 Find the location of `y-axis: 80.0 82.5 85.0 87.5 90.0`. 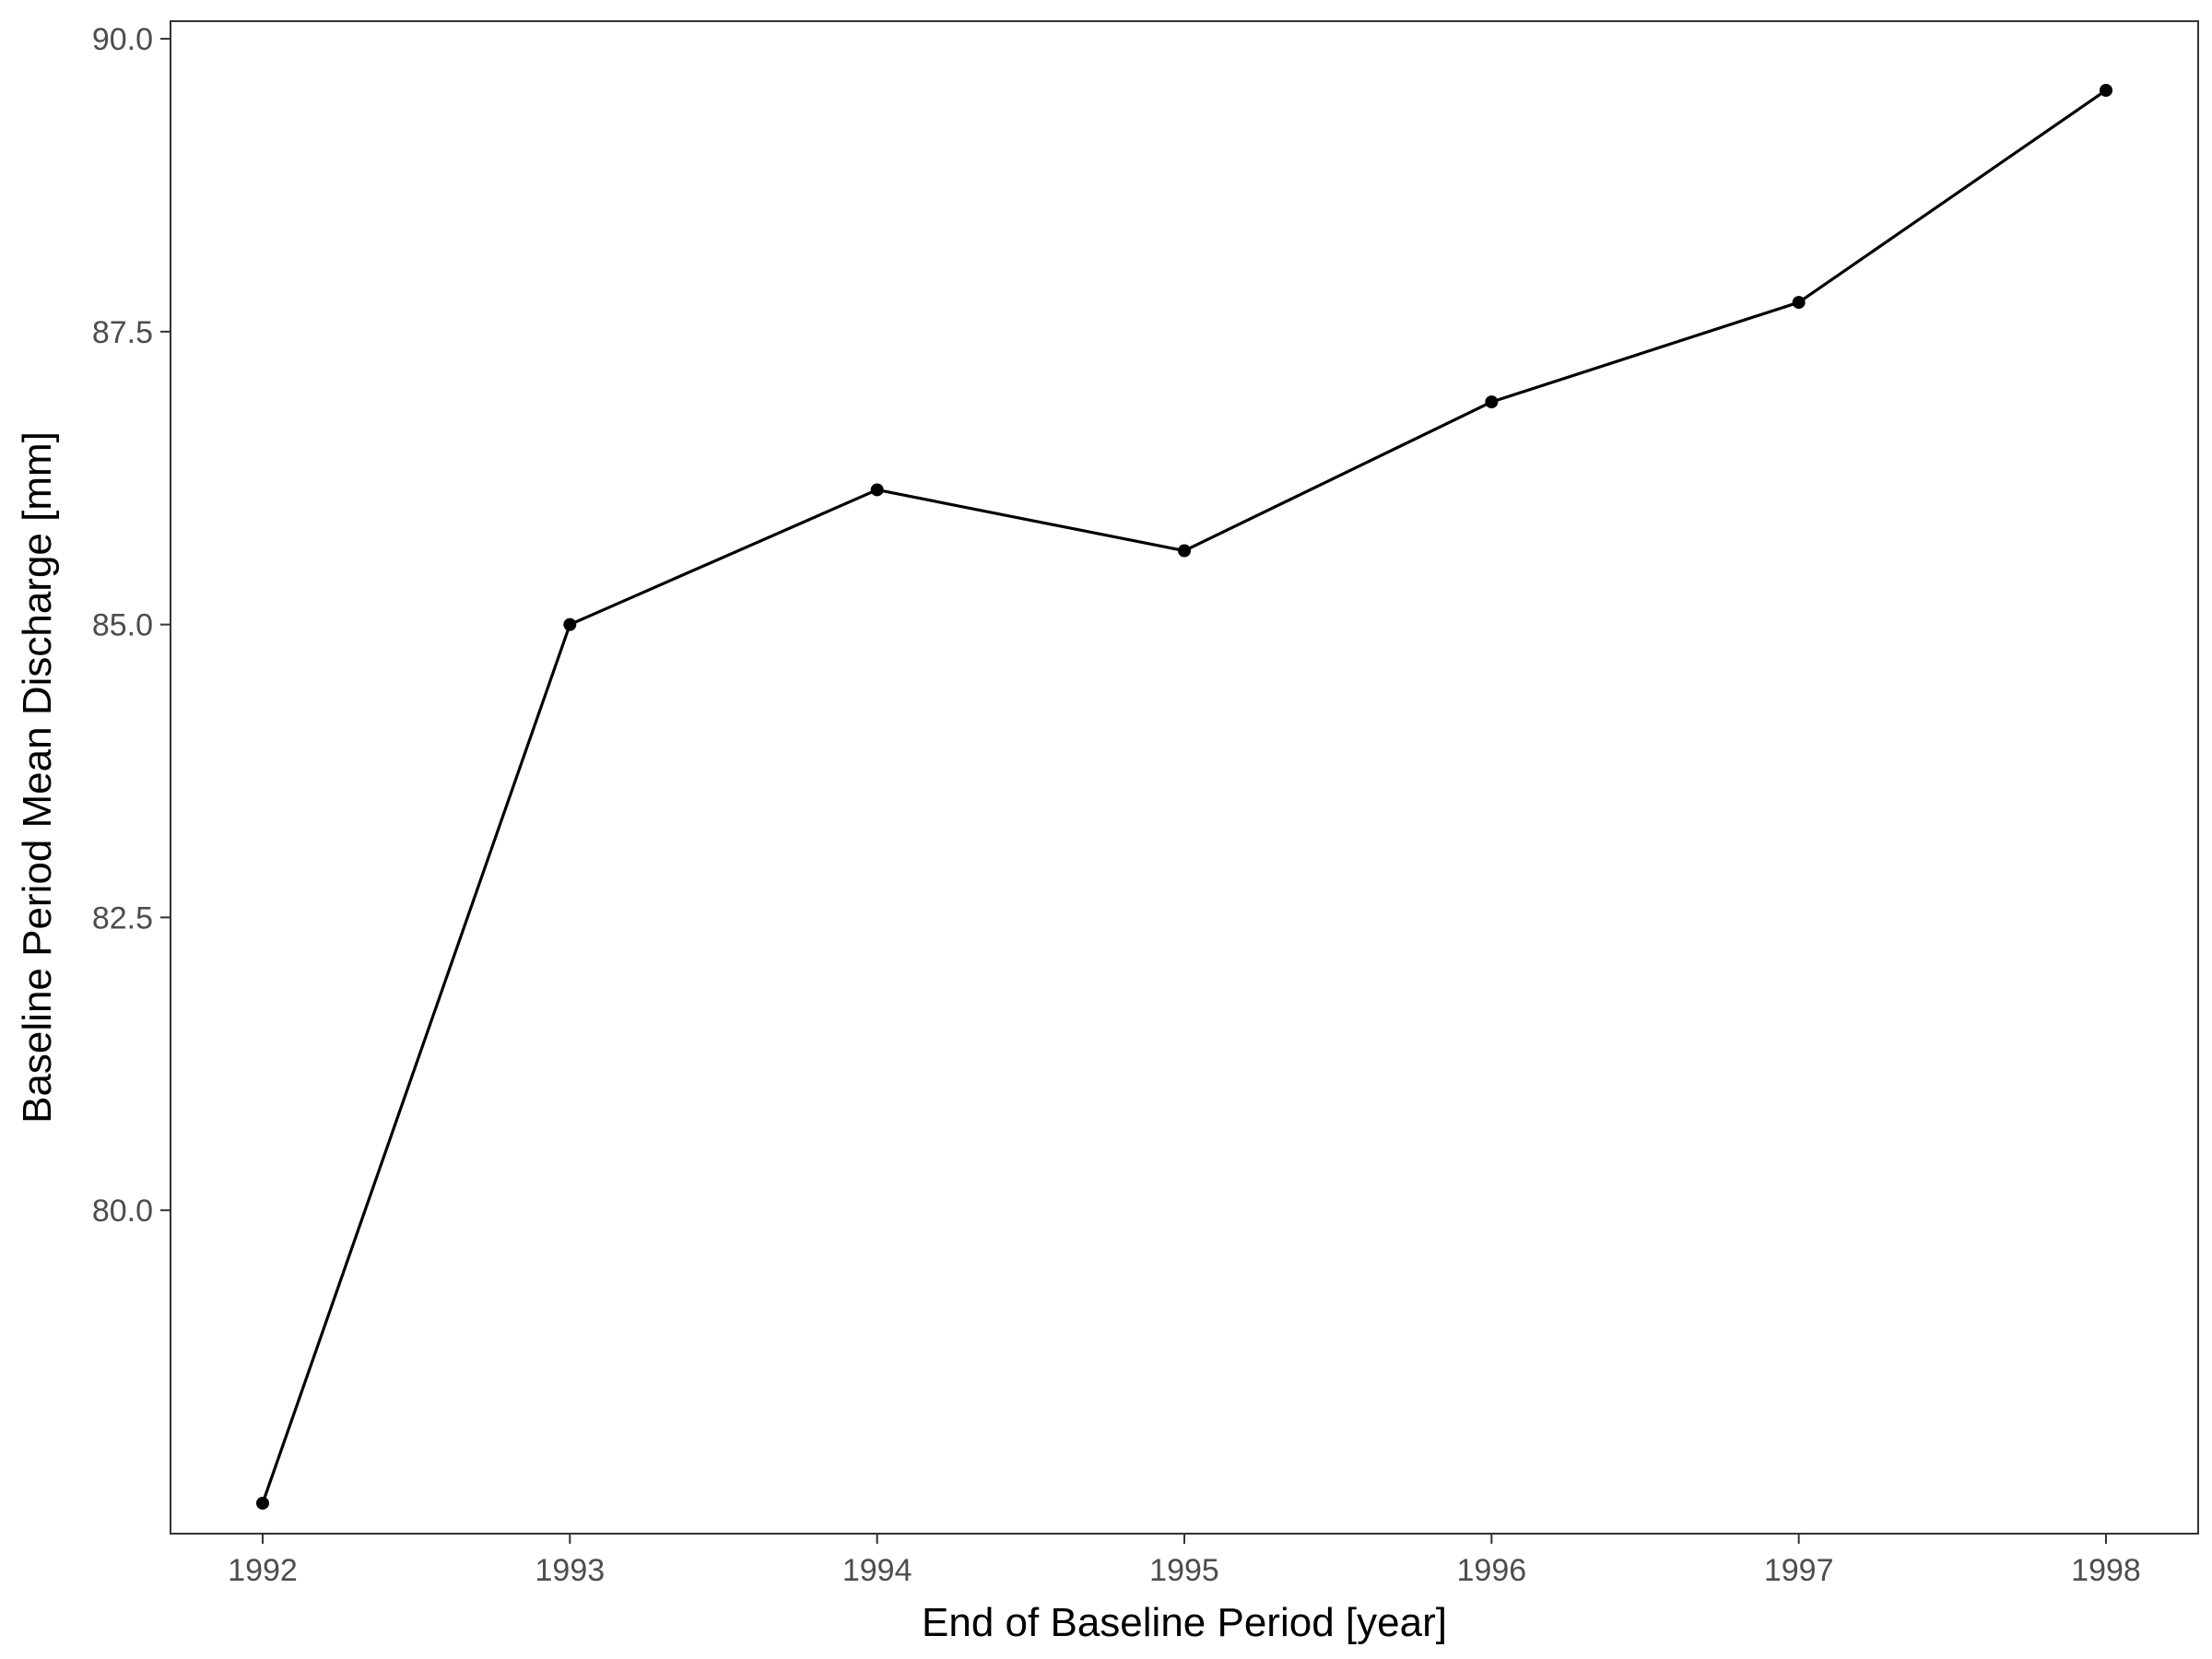

y-axis: 80.0 82.5 85.0 87.5 90.0 is located at coordinates (131, 625).